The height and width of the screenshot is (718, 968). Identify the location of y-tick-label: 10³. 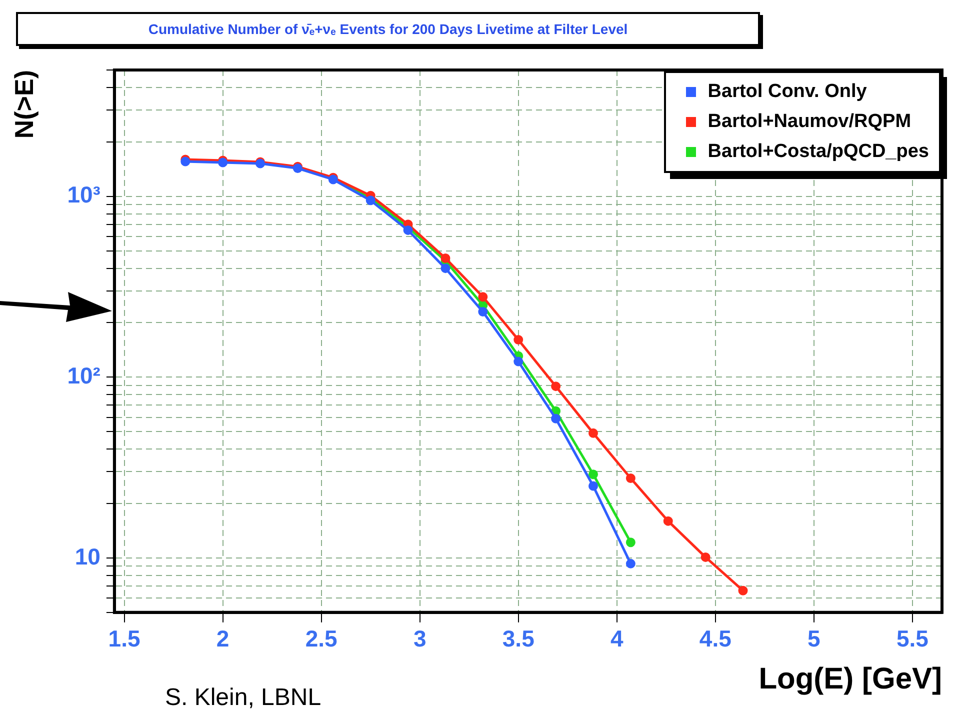
(84, 195).